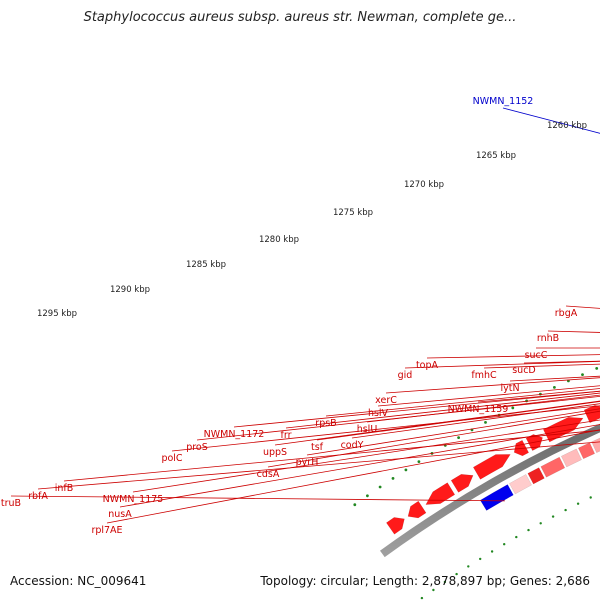 The image size is (600, 600). What do you see at coordinates (496, 156) in the screenshot?
I see `kbp-label: 1265 kbp` at bounding box center [496, 156].